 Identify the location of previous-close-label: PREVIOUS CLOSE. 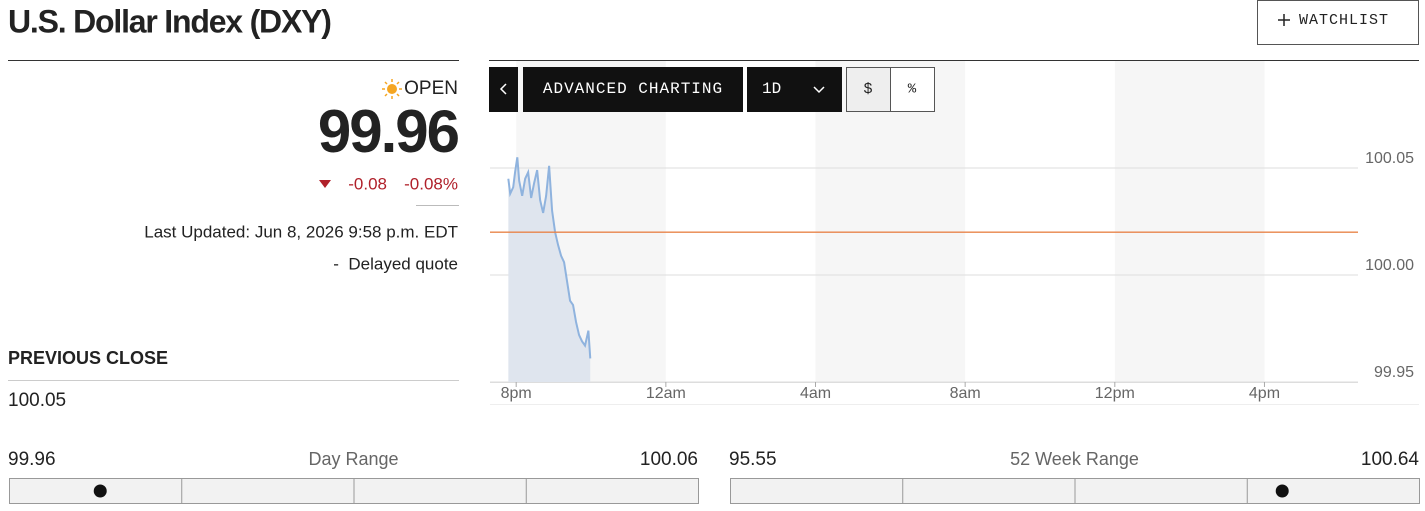
(88, 358).